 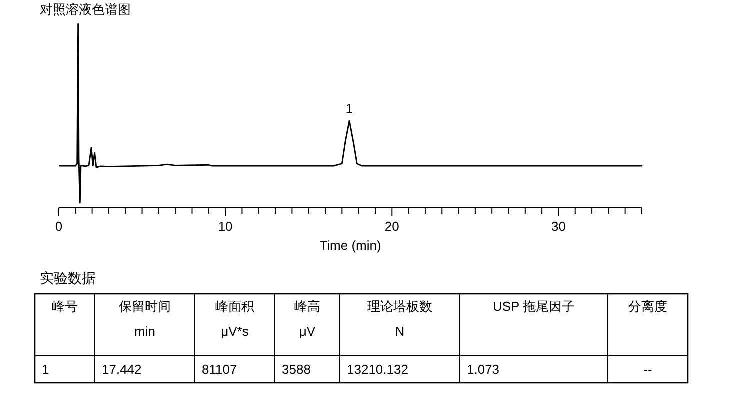 I want to click on annotation: 1, so click(x=350, y=108).